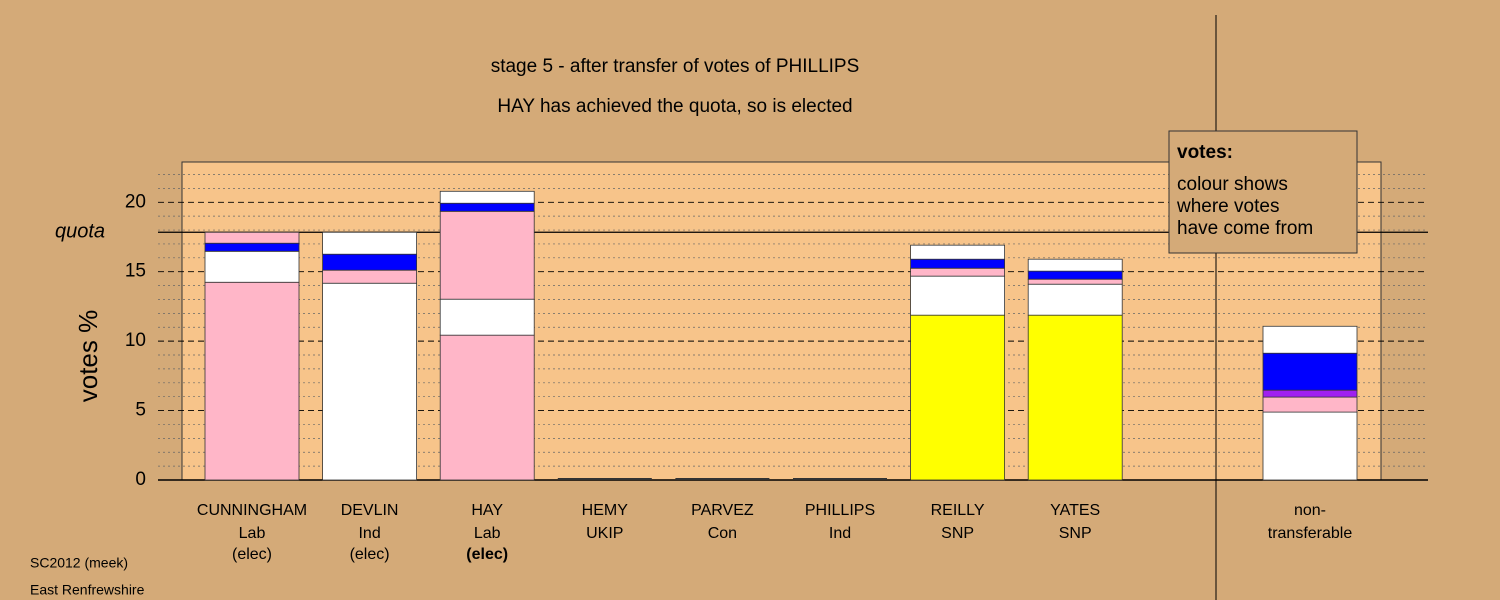 The image size is (1500, 600). I want to click on category-name: HEMY, so click(605, 510).